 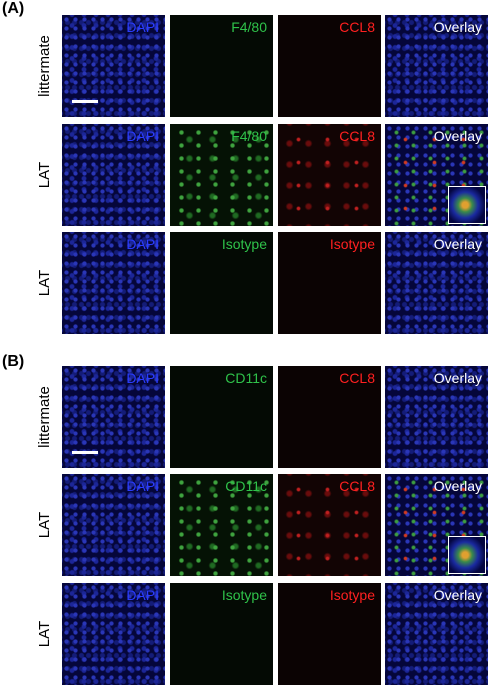 What do you see at coordinates (13, 8) in the screenshot?
I see `panel-label: (A)` at bounding box center [13, 8].